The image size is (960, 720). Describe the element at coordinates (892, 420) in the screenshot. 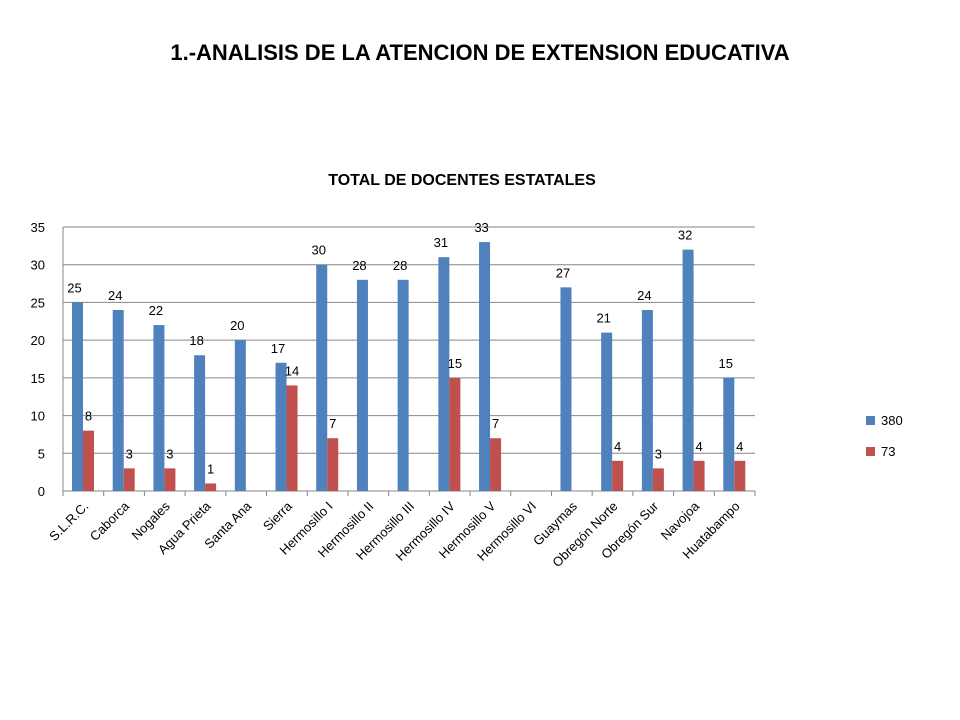

I see `legend-label: 380` at that location.